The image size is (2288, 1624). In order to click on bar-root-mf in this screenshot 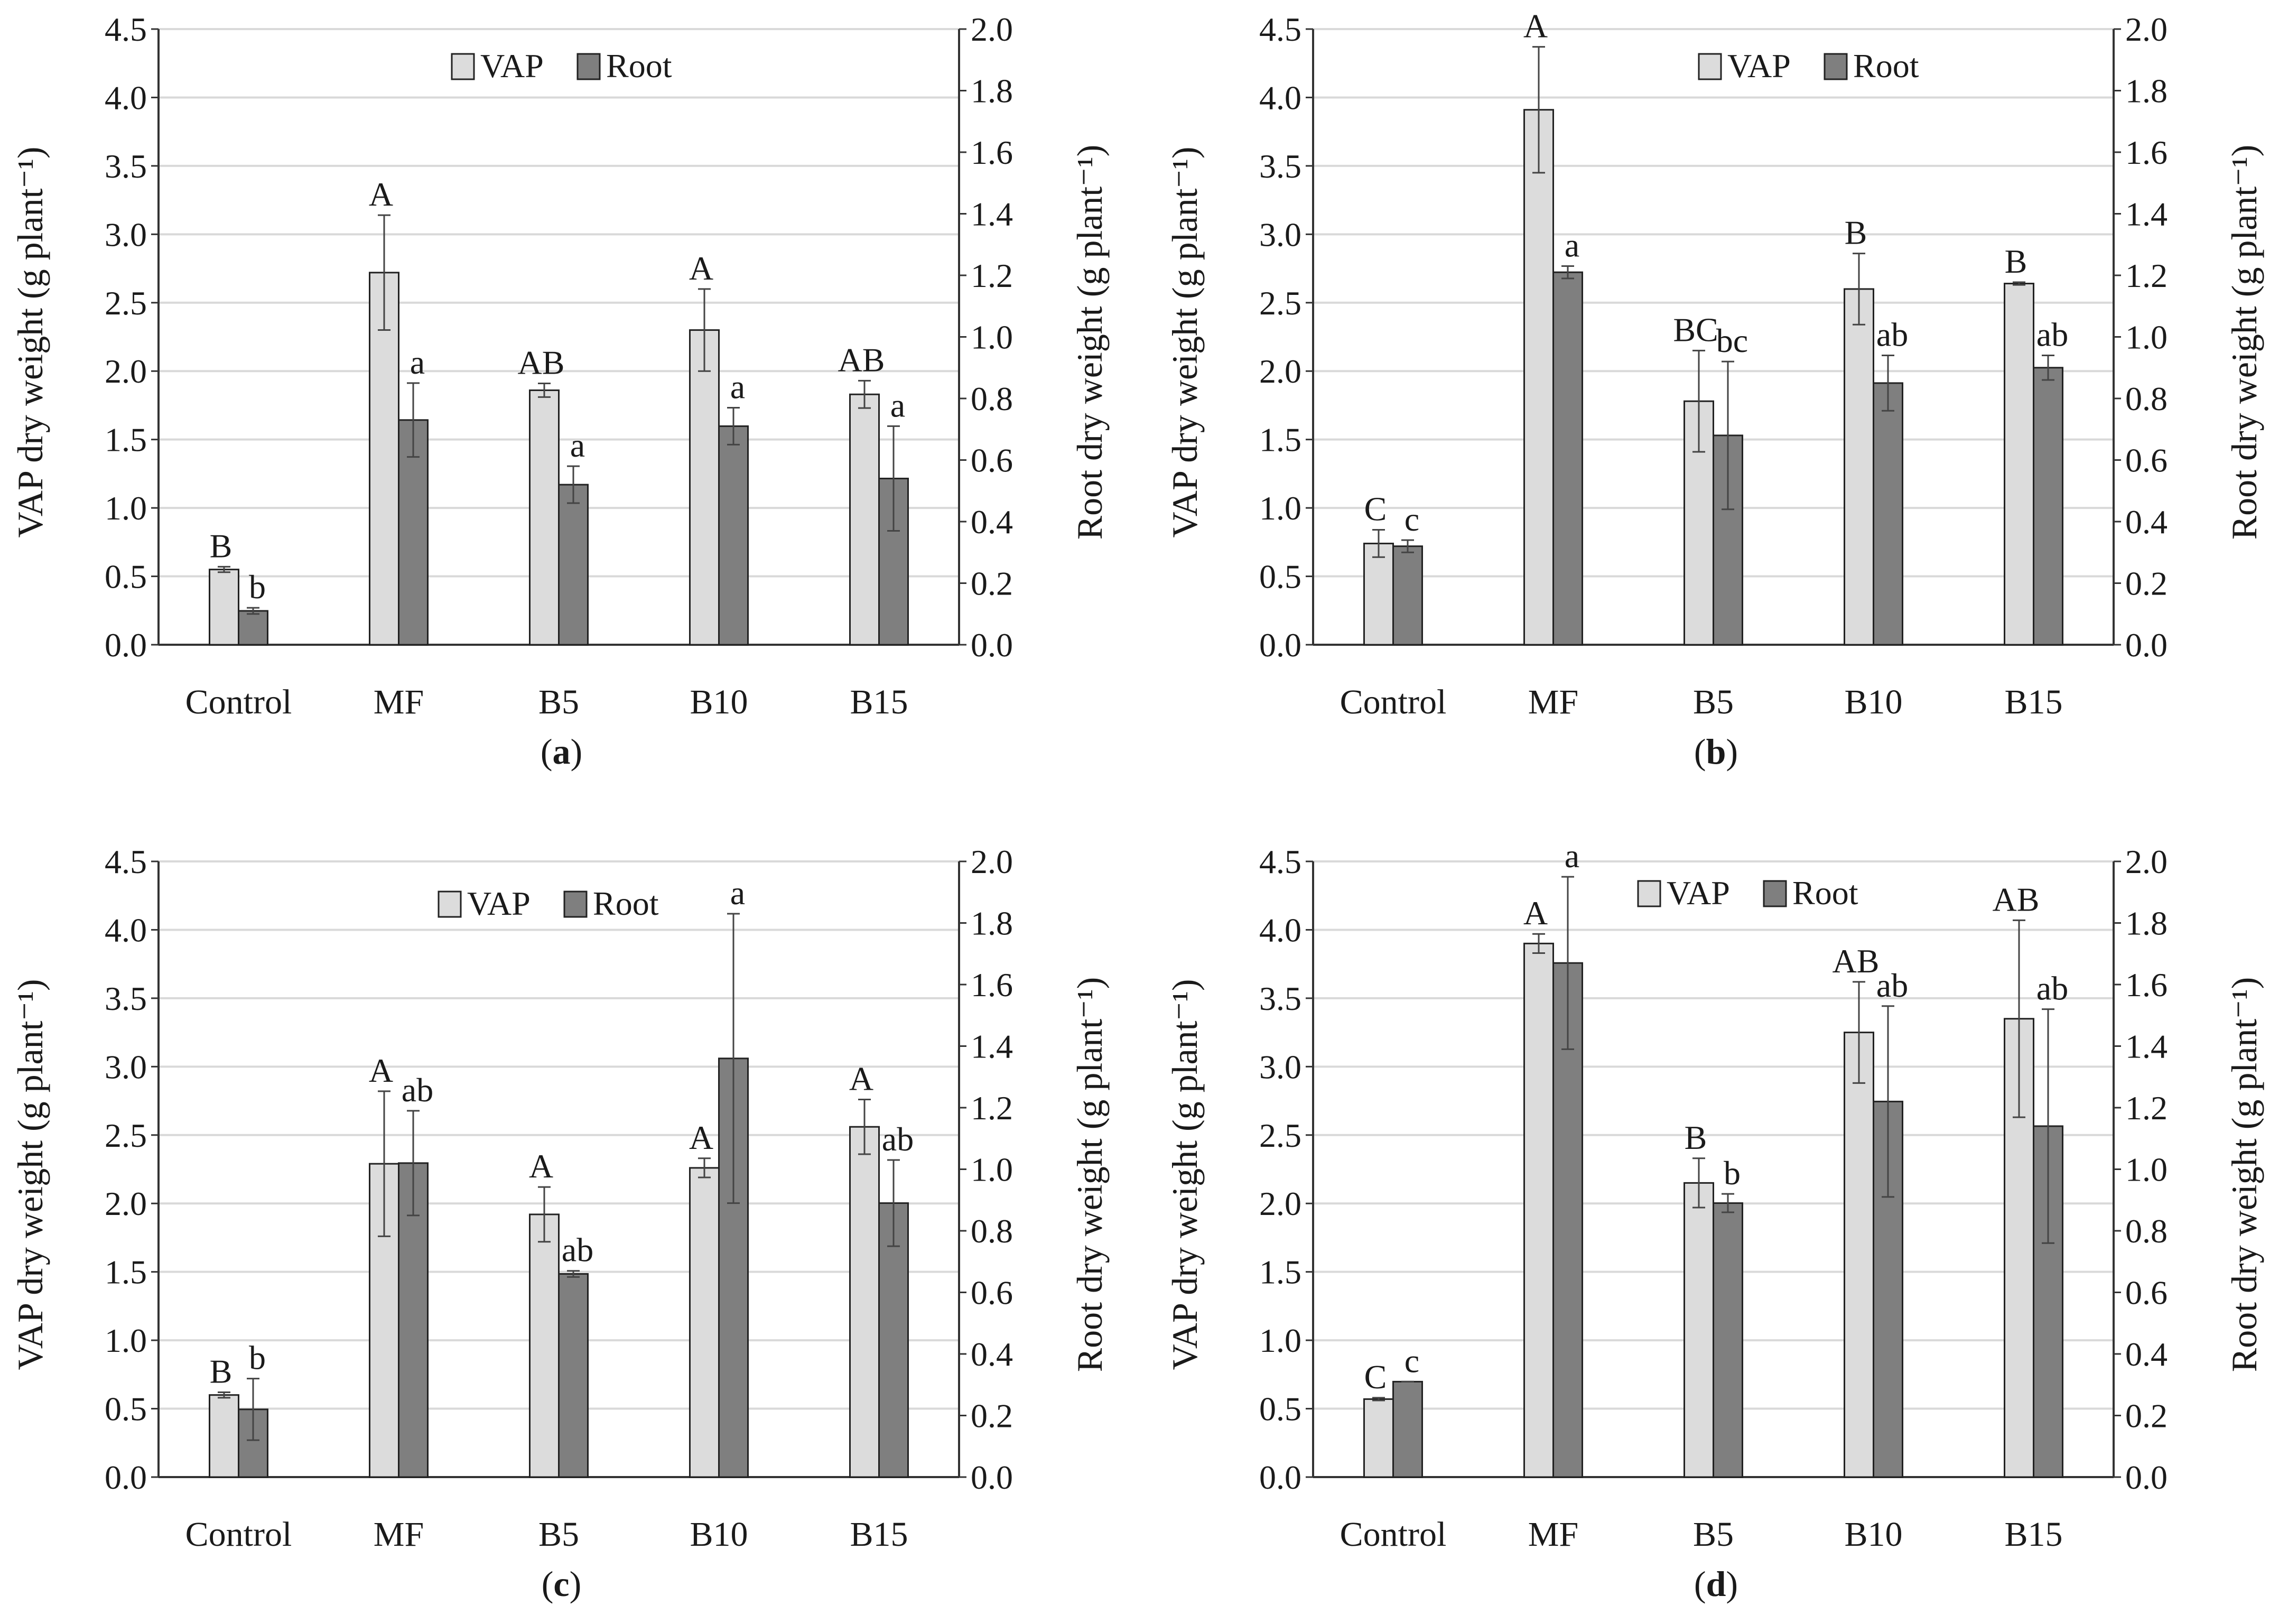, I will do `click(1567, 458)`.